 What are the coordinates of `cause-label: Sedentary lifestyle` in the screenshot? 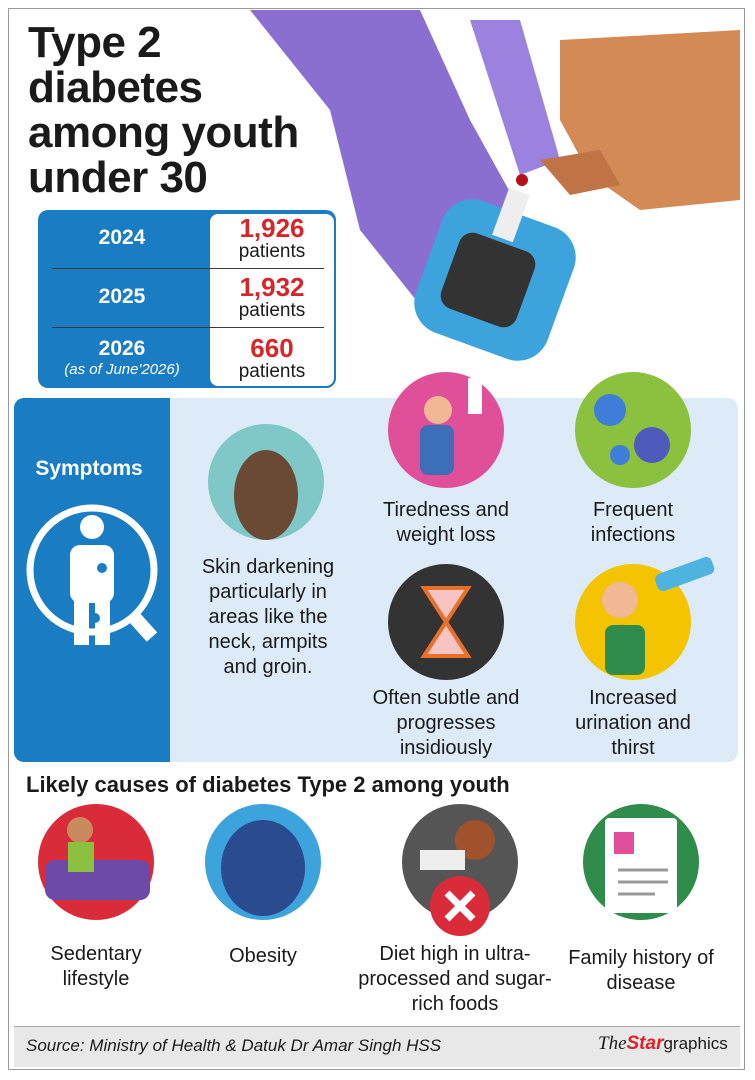 It's located at (96, 966).